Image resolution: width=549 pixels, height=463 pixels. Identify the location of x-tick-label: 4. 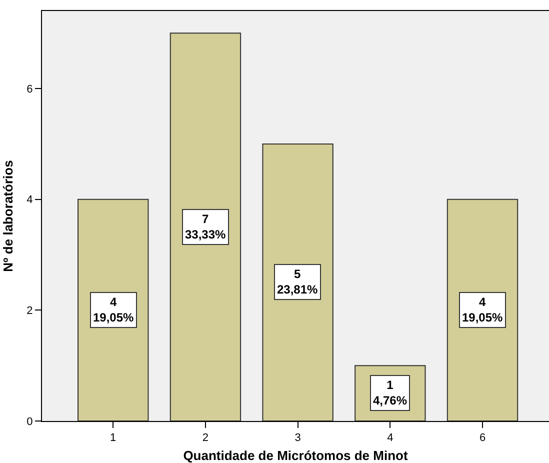
(390, 438).